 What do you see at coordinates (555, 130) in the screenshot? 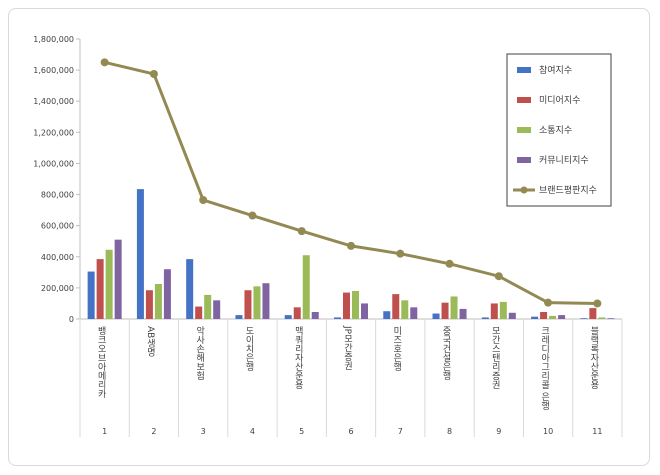
I see `legend-label: 소통지수` at bounding box center [555, 130].